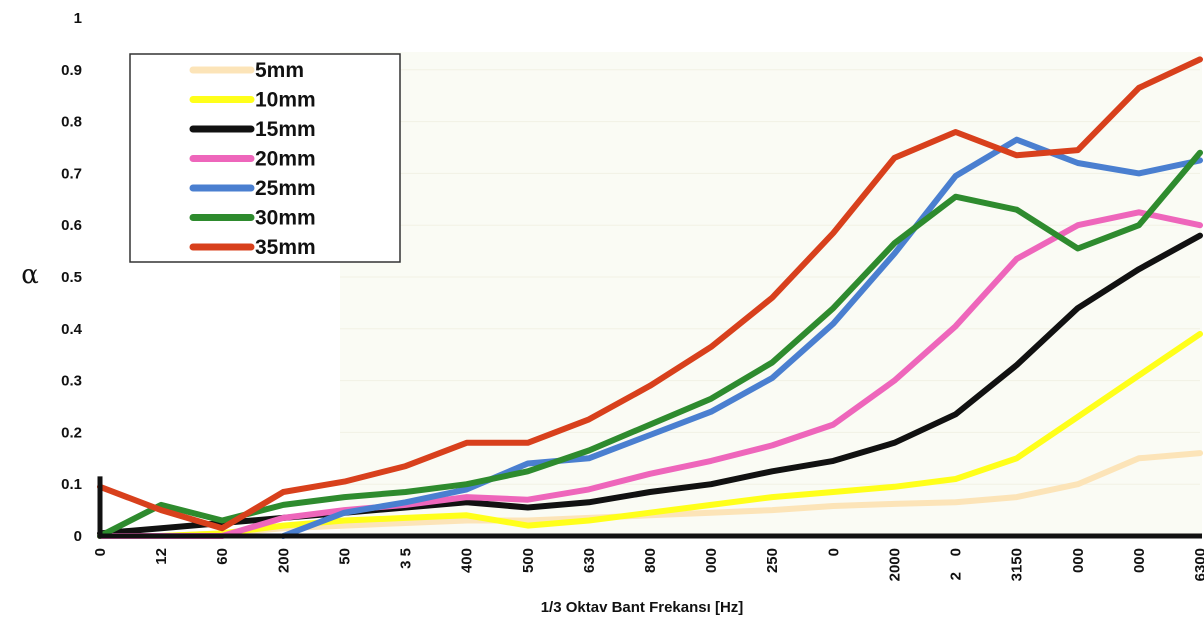  I want to click on y-tick-label: 0.2, so click(71, 432).